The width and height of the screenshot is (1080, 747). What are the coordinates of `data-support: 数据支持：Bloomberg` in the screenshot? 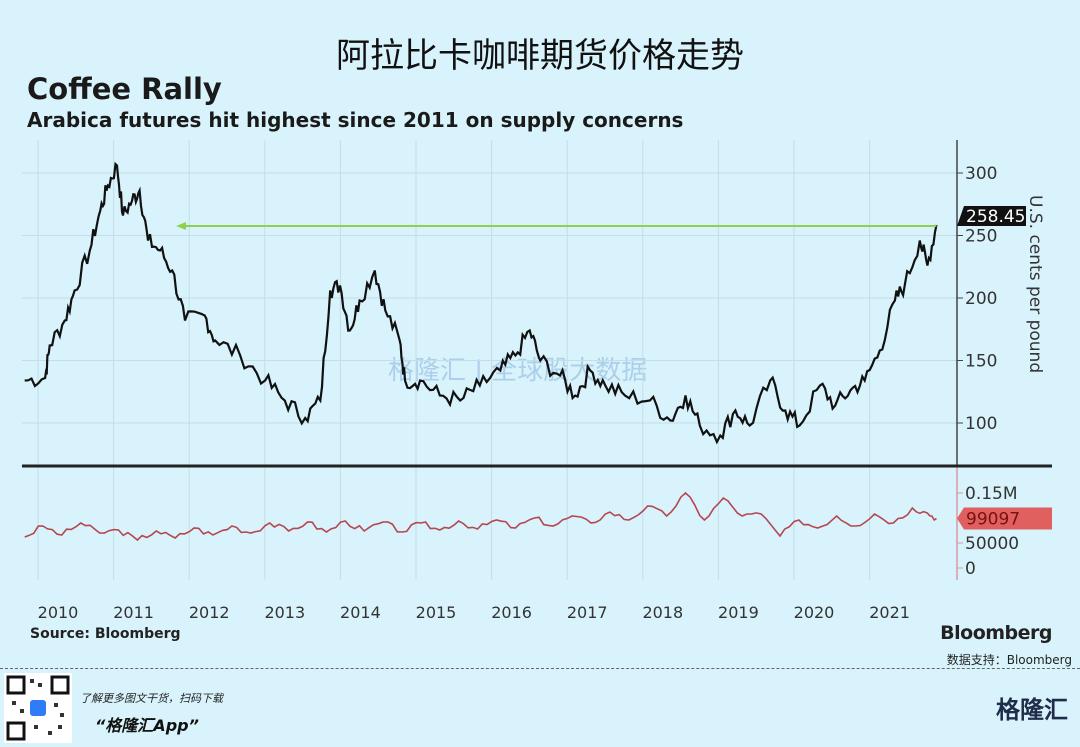 It's located at (1009, 660).